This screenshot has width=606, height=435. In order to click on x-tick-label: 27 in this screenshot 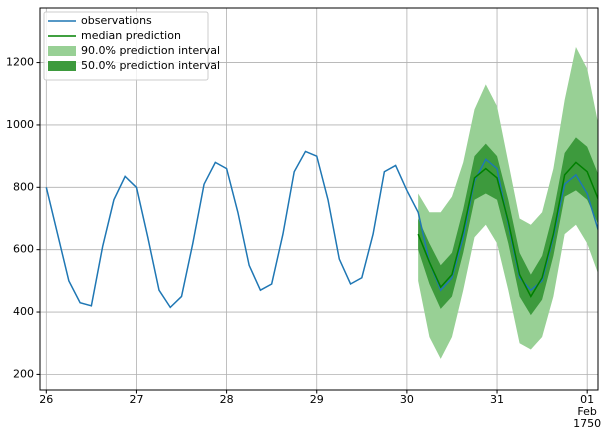, I will do `click(136, 399)`.